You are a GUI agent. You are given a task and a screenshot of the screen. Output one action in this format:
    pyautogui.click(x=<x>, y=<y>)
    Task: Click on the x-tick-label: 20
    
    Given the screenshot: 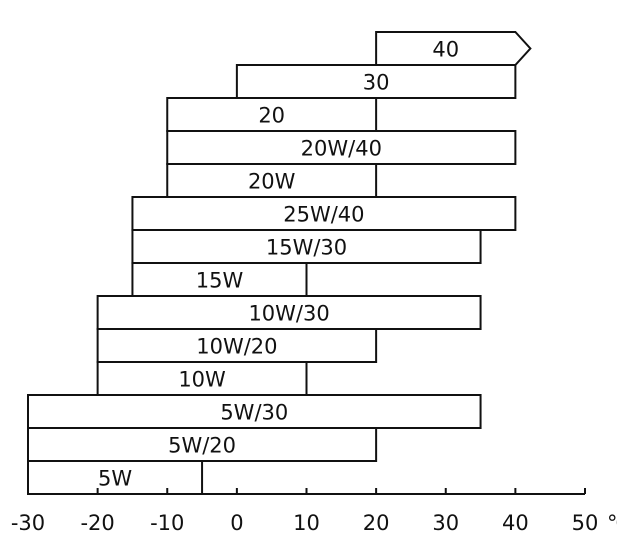 What is the action you would take?
    pyautogui.click(x=376, y=522)
    